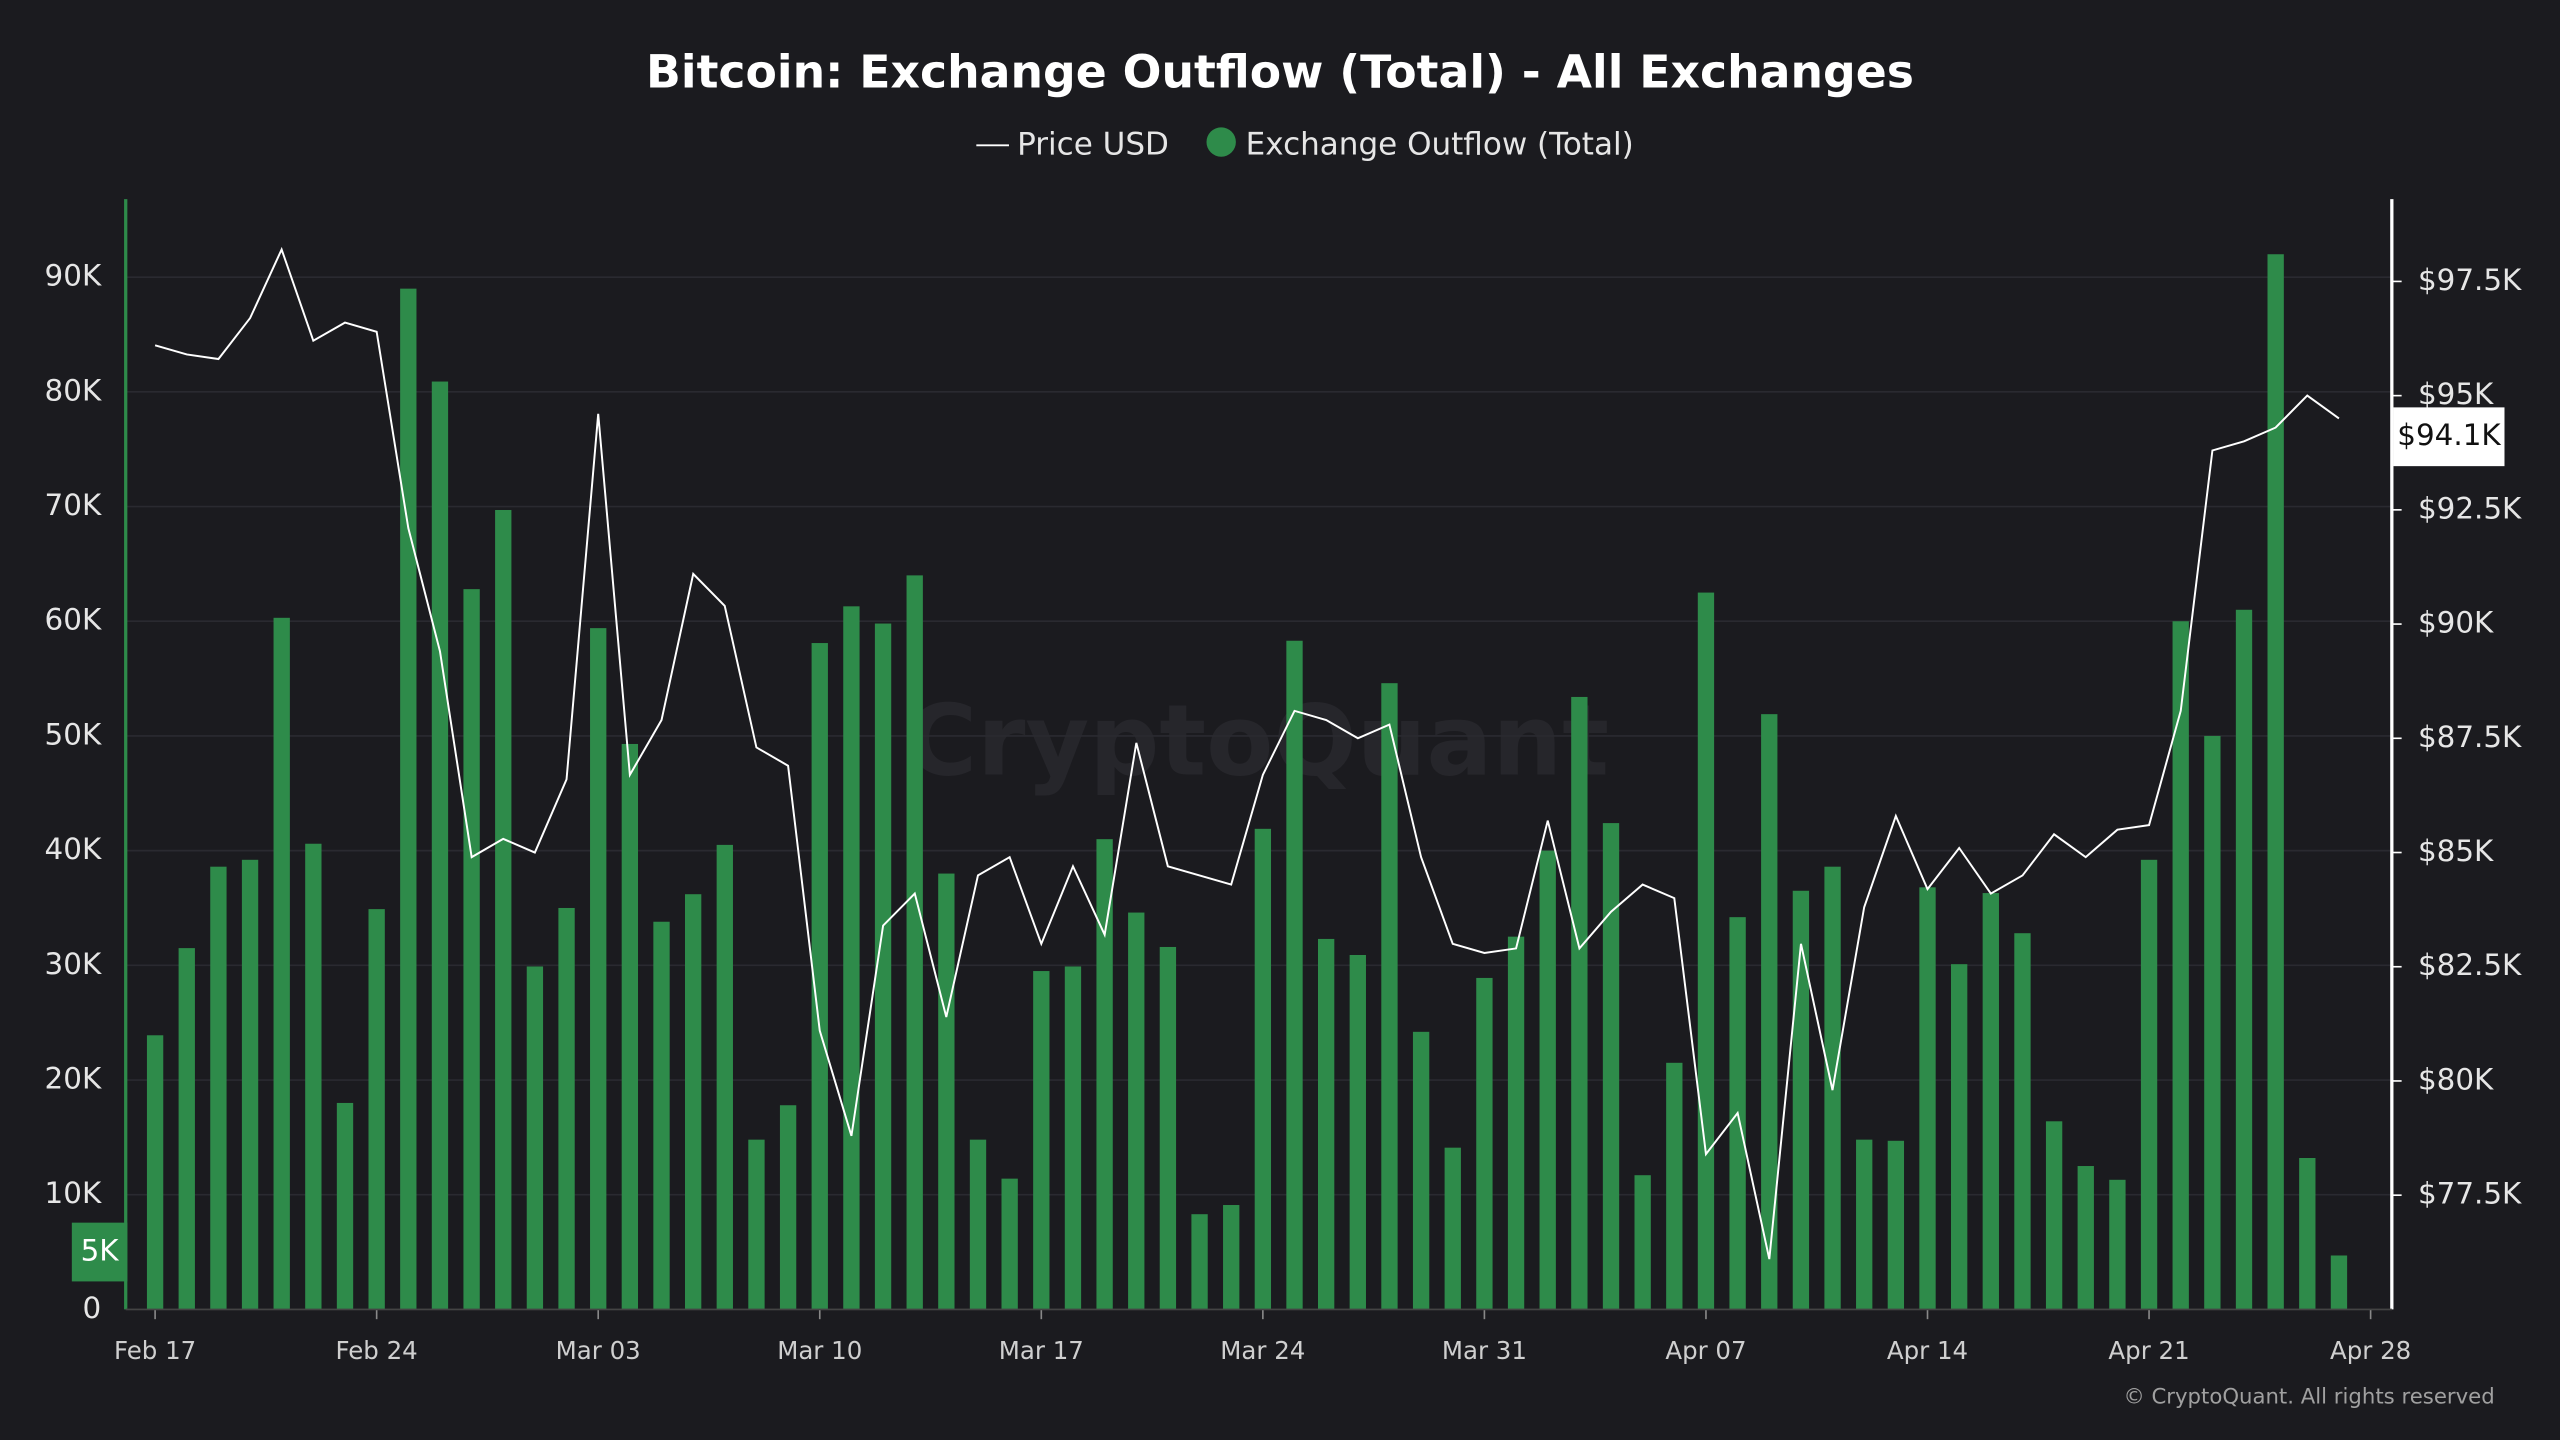 The image size is (2560, 1440). What do you see at coordinates (2470, 1194) in the screenshot?
I see `y2-tick-label: $77.5K` at bounding box center [2470, 1194].